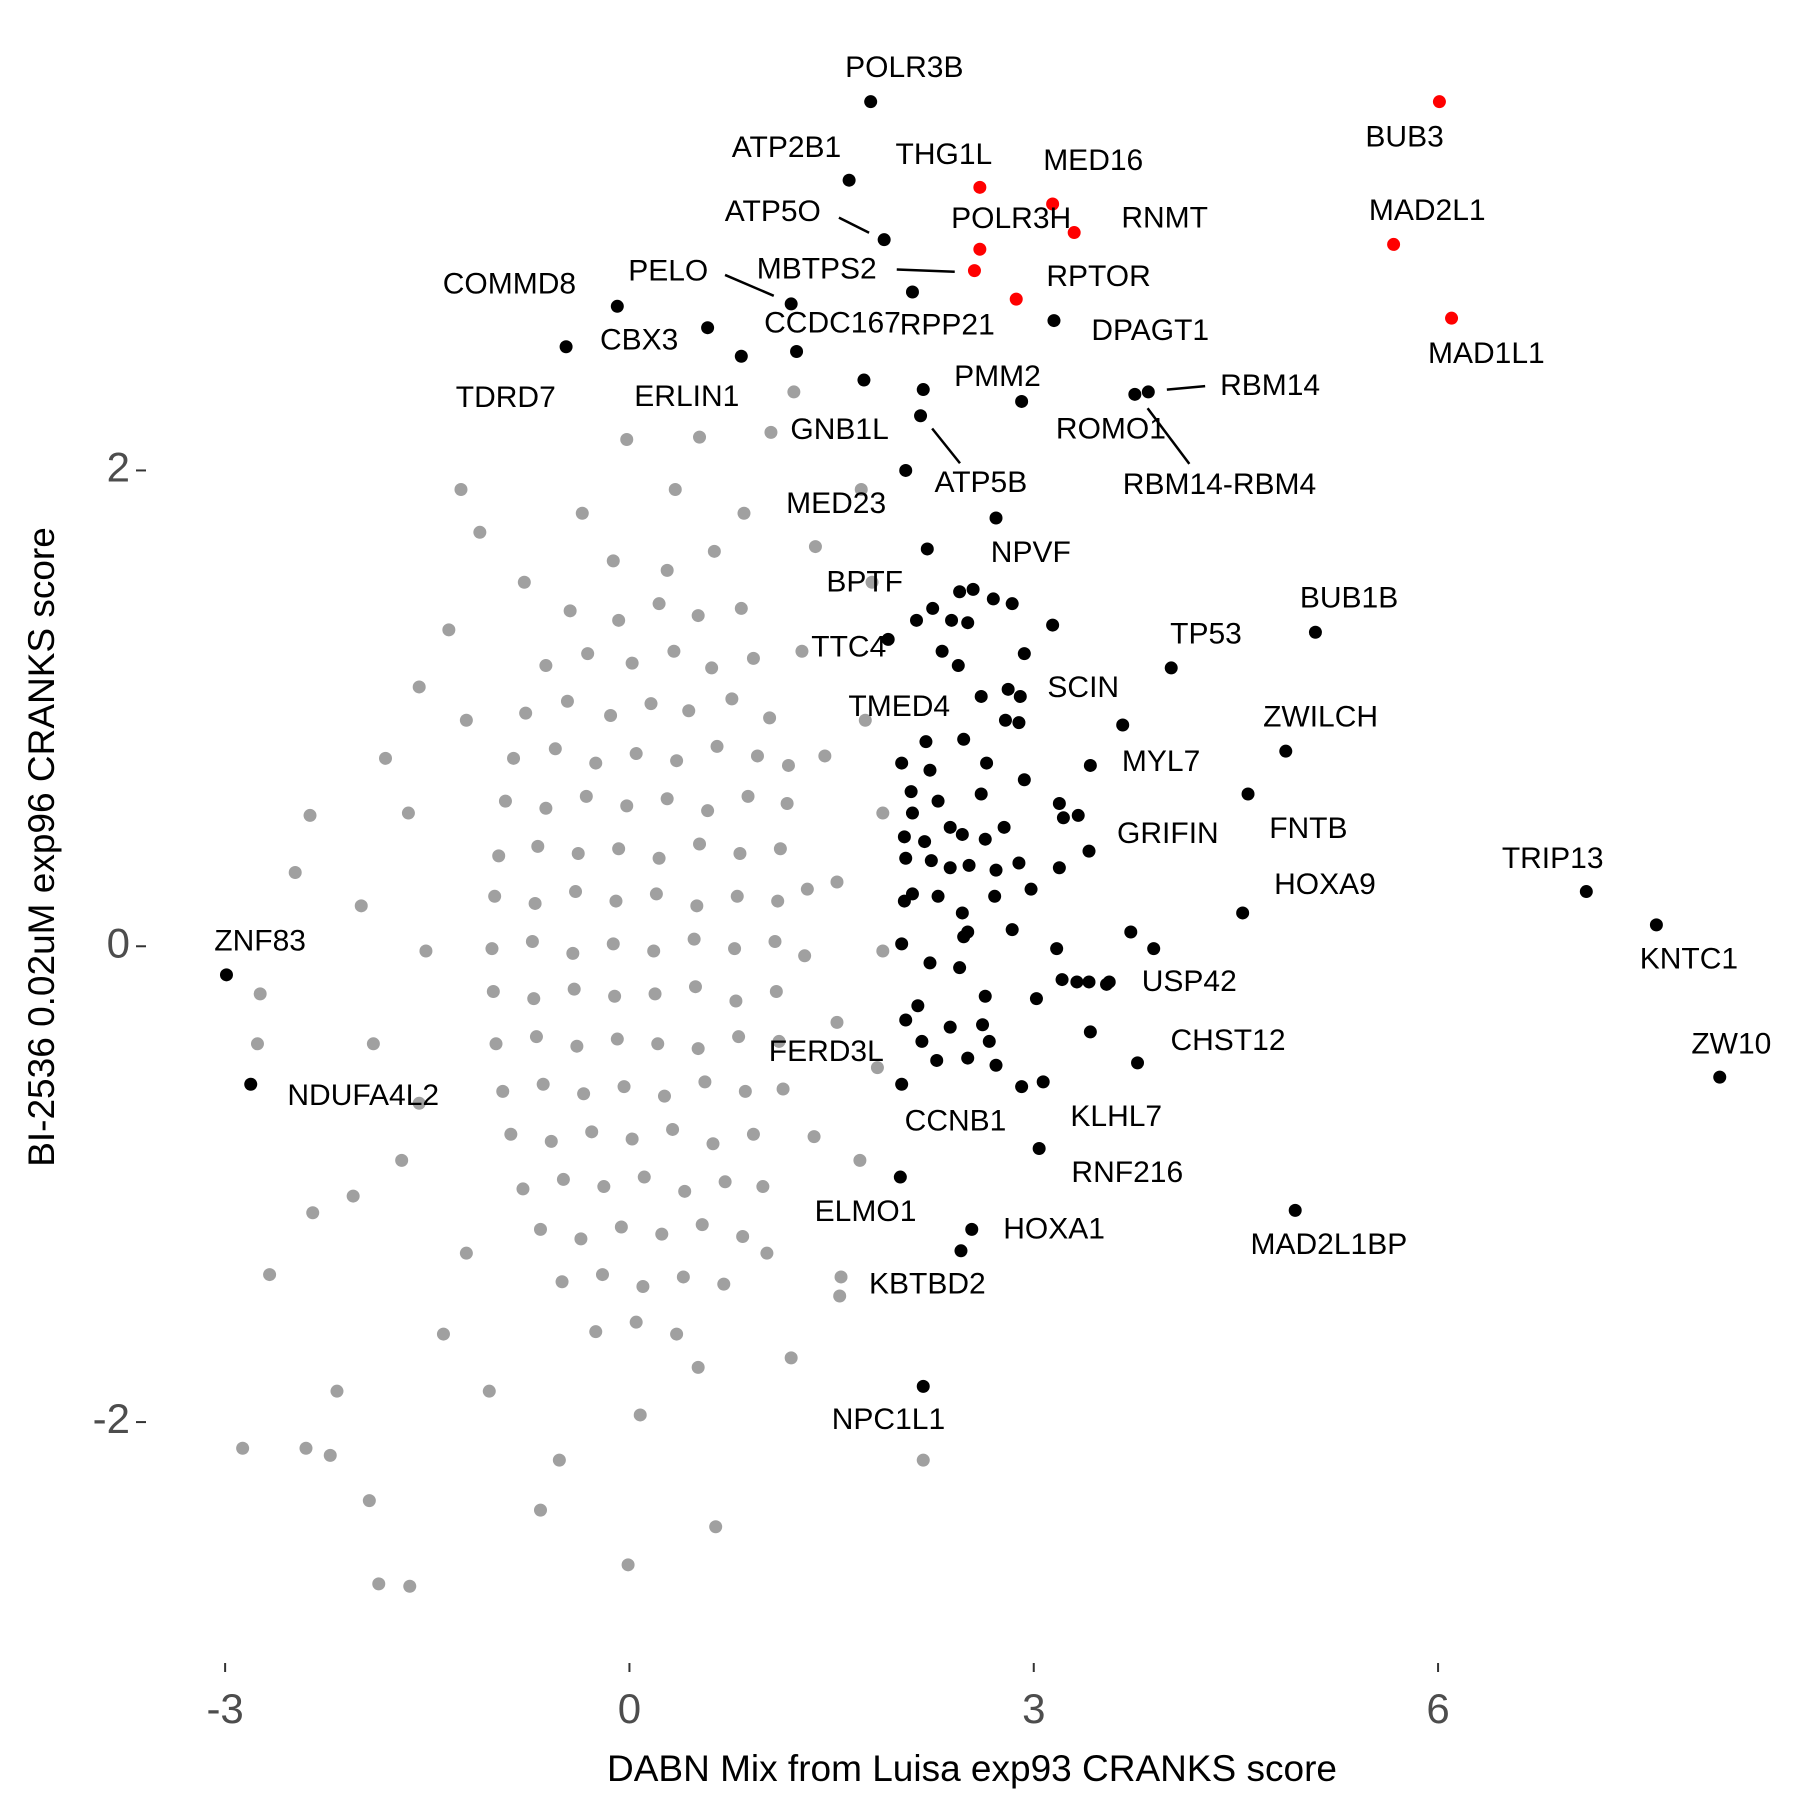  Describe the element at coordinates (956, 1121) in the screenshot. I see `point-label: CCNB1` at that location.